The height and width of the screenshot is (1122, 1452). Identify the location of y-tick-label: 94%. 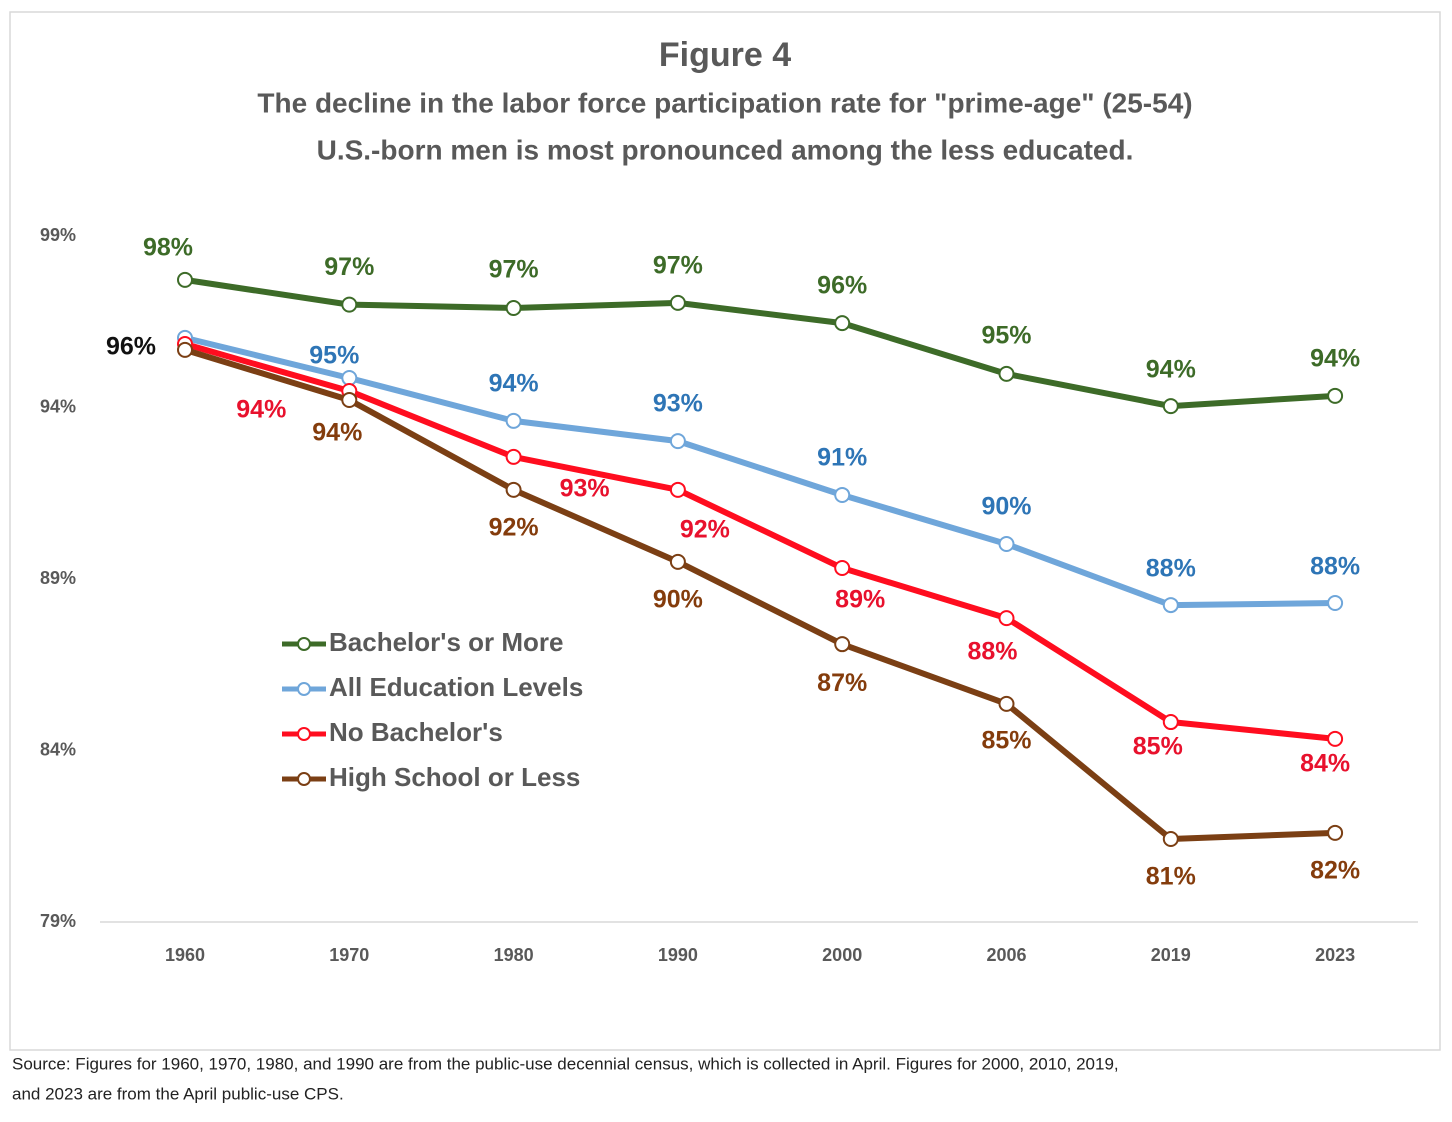
(58, 406).